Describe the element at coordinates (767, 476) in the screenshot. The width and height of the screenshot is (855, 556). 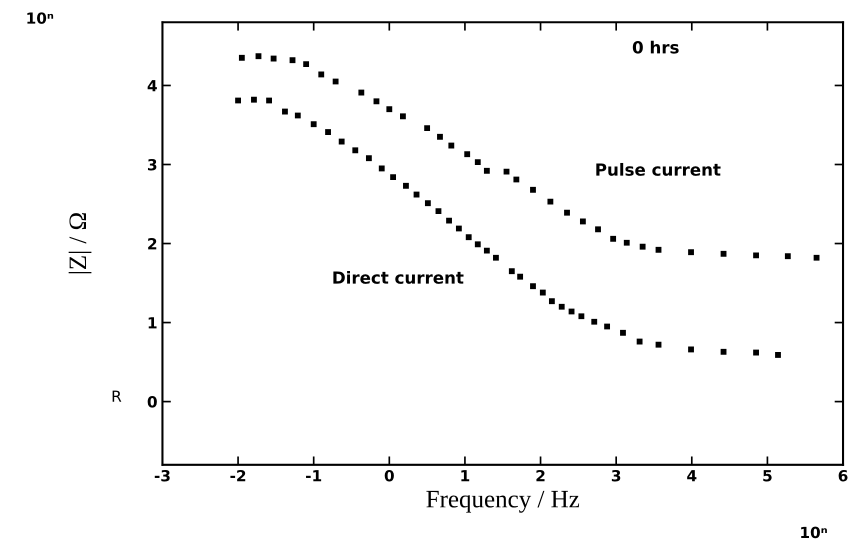
I see `x-tick-label: 5` at that location.